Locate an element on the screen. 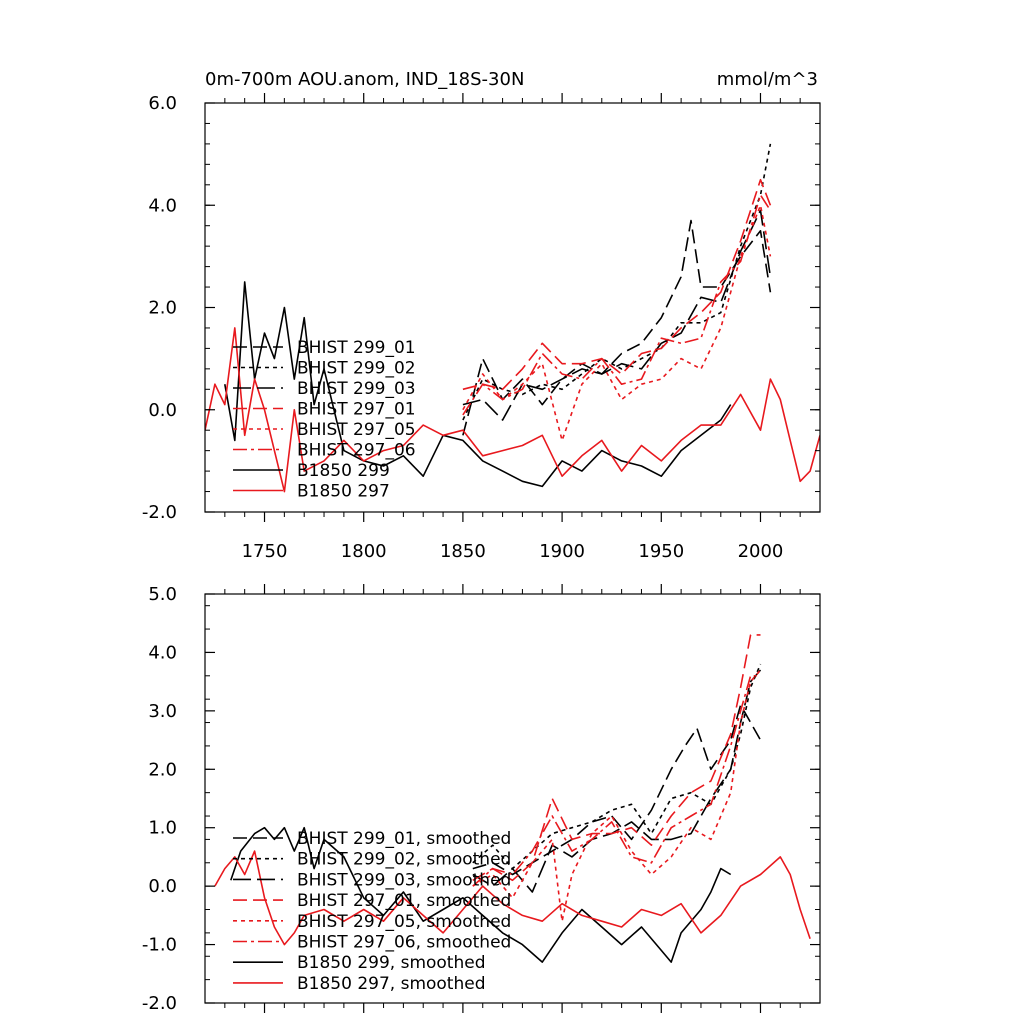 This screenshot has width=1024, height=1024. y-tick-label: 3.0 is located at coordinates (162, 711).